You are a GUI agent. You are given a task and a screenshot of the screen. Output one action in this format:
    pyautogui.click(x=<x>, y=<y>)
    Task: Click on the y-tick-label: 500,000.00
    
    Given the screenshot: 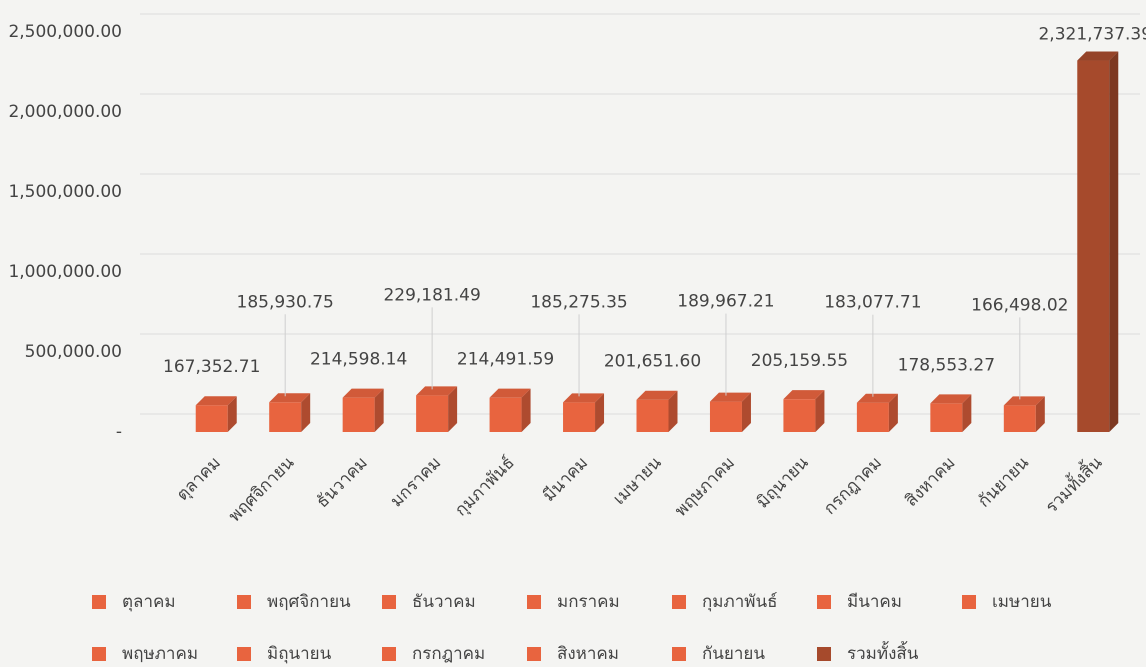 What is the action you would take?
    pyautogui.click(x=73, y=352)
    